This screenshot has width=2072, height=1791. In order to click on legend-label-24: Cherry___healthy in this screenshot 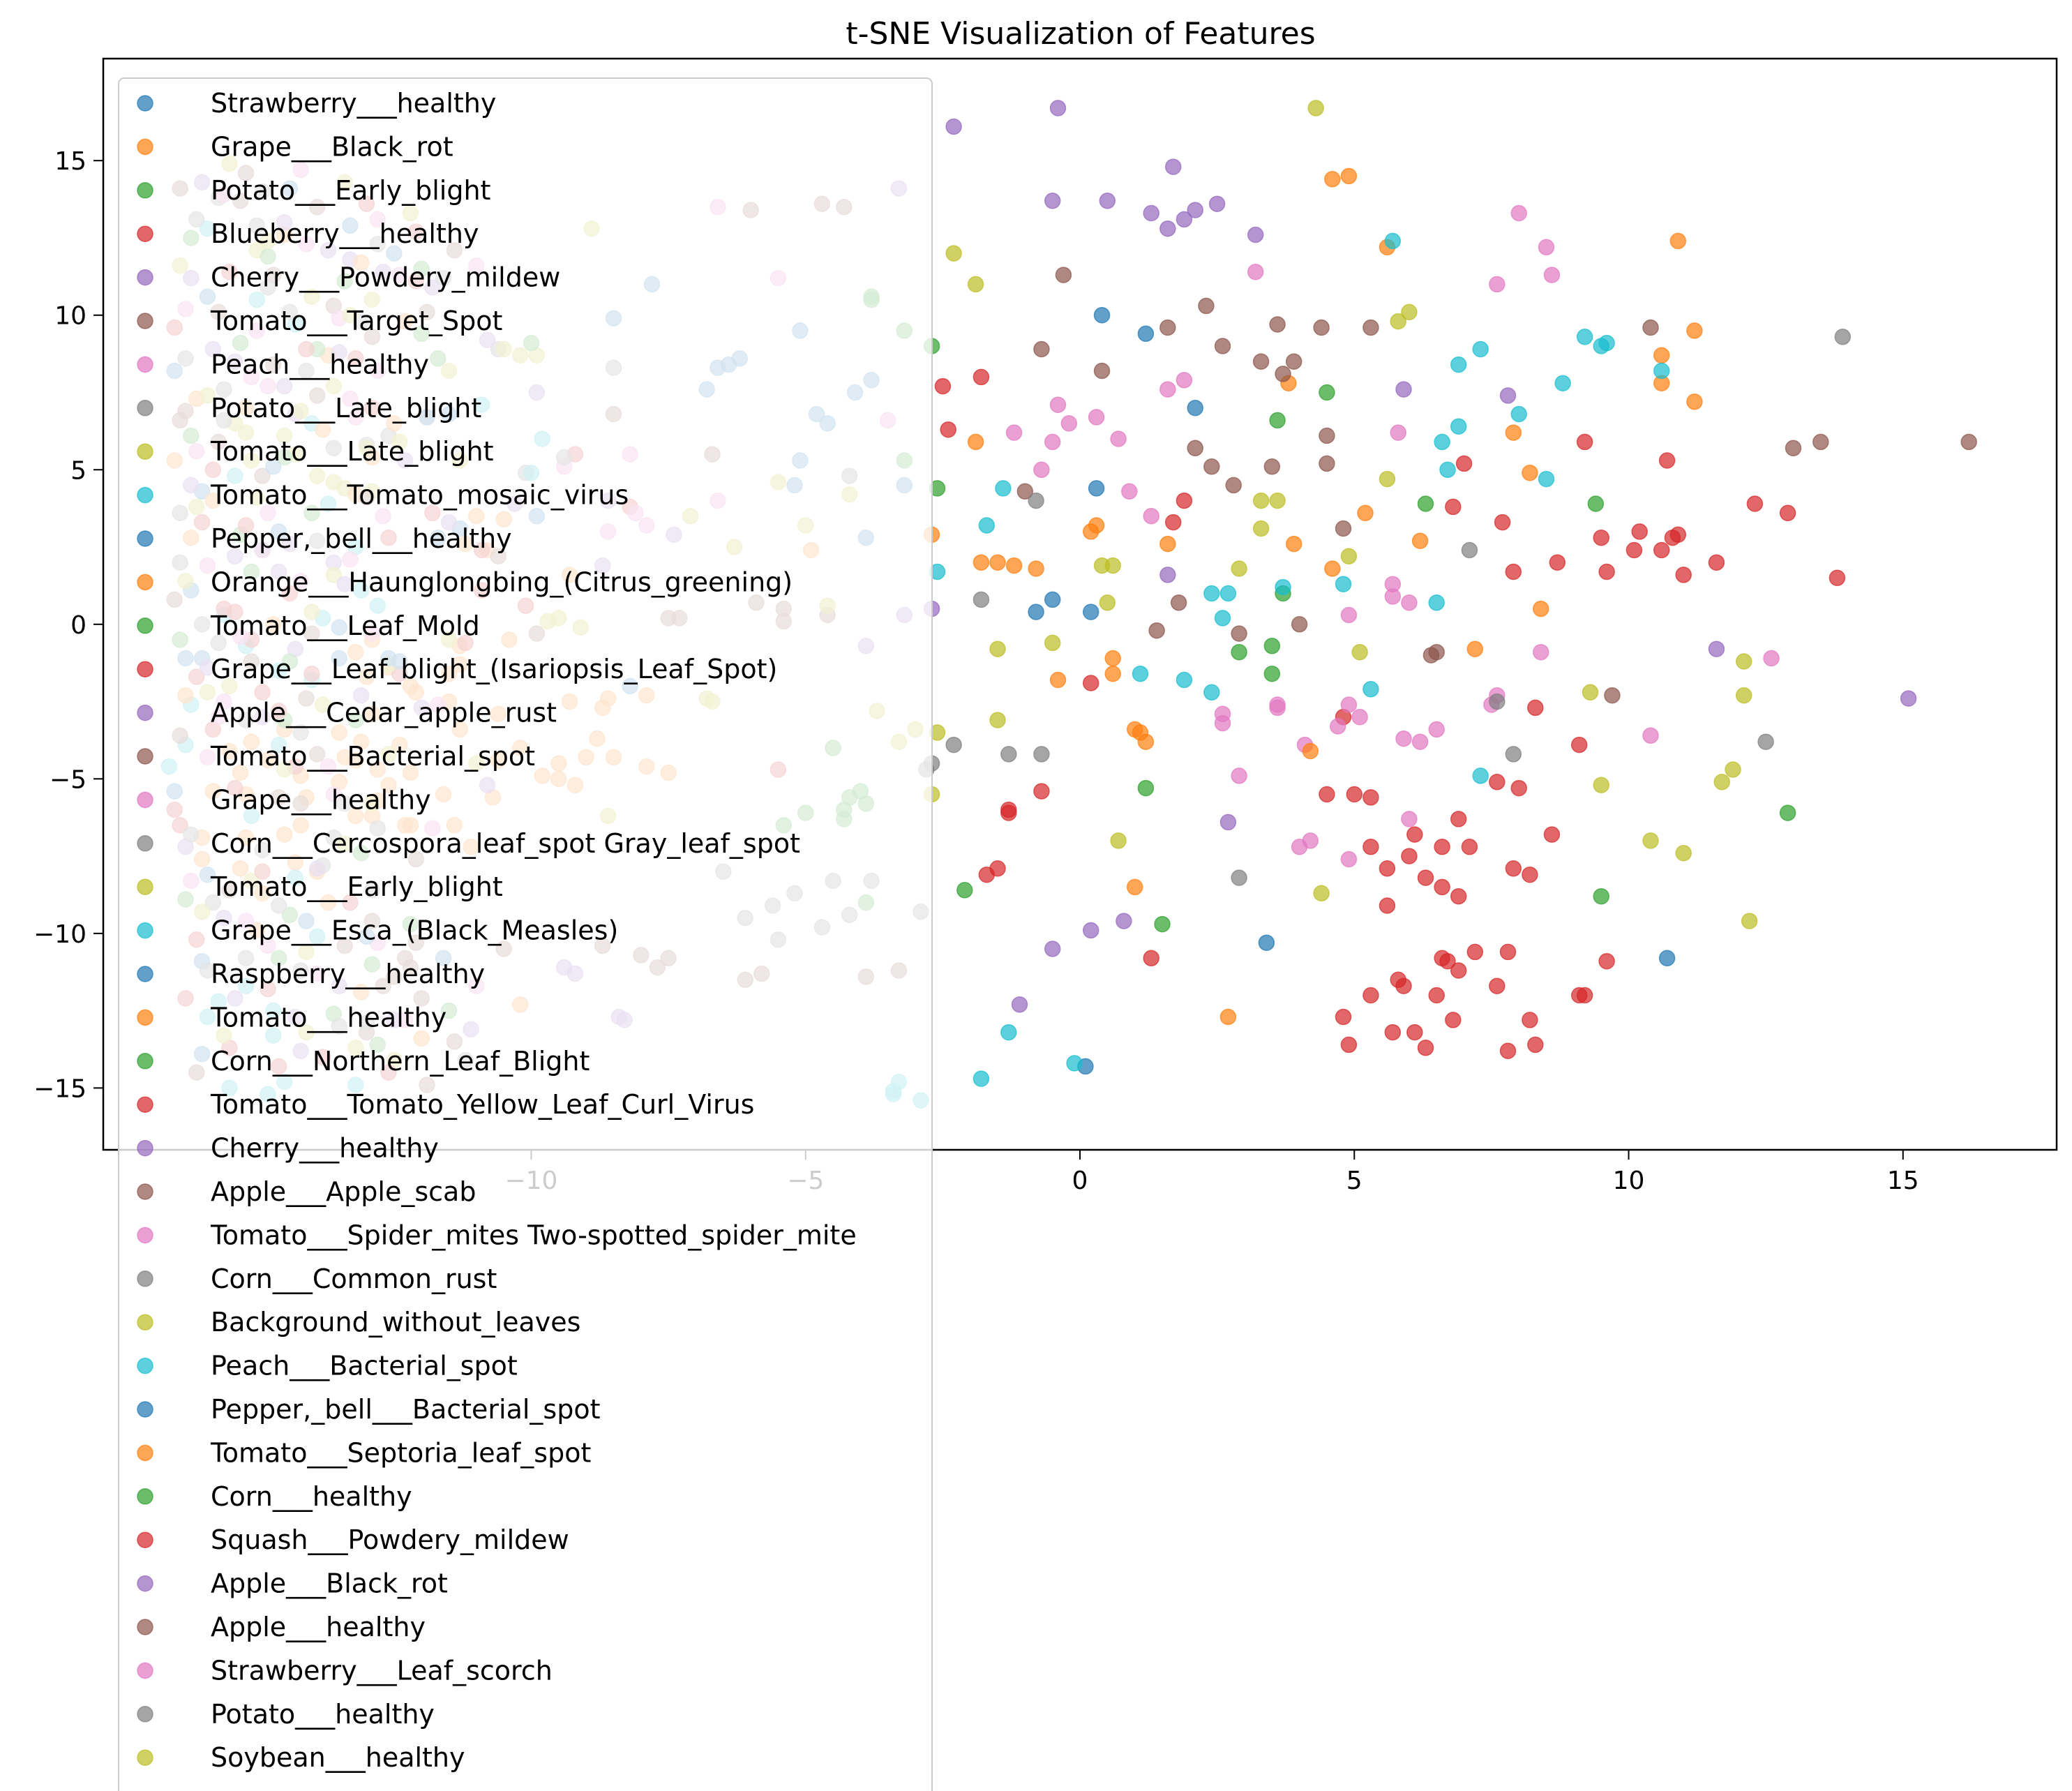, I will do `click(325, 1148)`.